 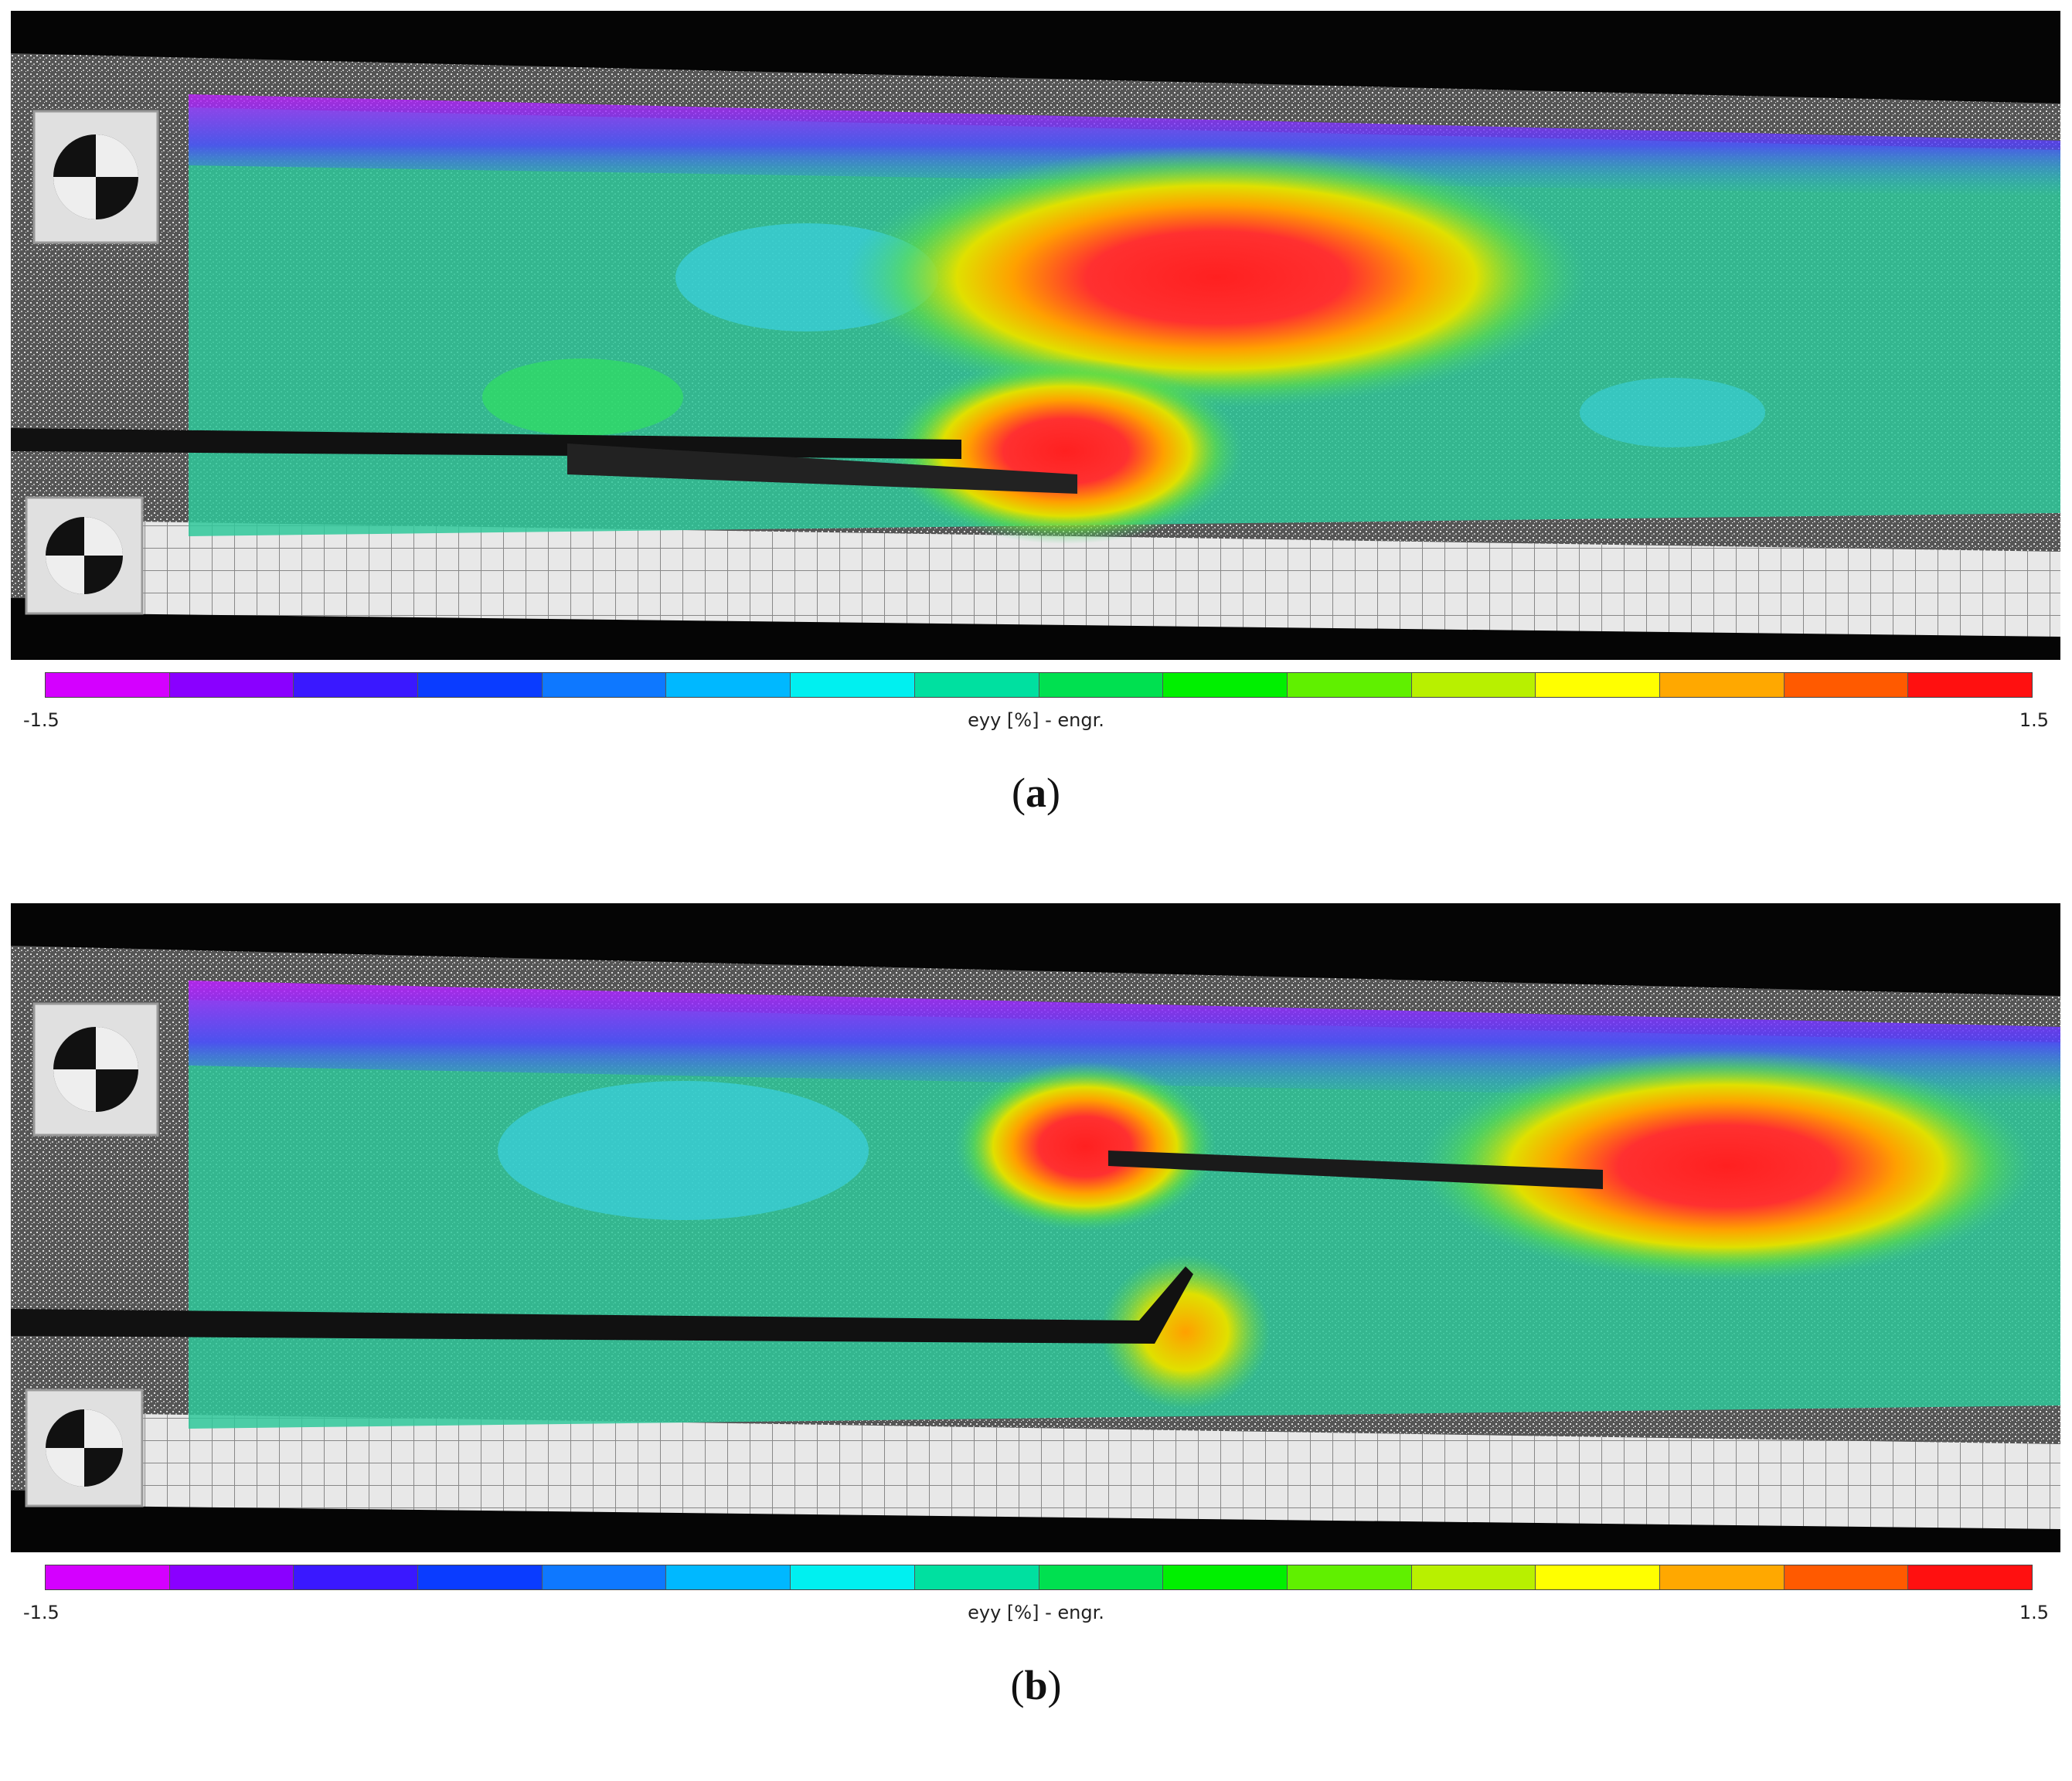 What do you see at coordinates (1036, 1685) in the screenshot?
I see `caption-b: (b)` at bounding box center [1036, 1685].